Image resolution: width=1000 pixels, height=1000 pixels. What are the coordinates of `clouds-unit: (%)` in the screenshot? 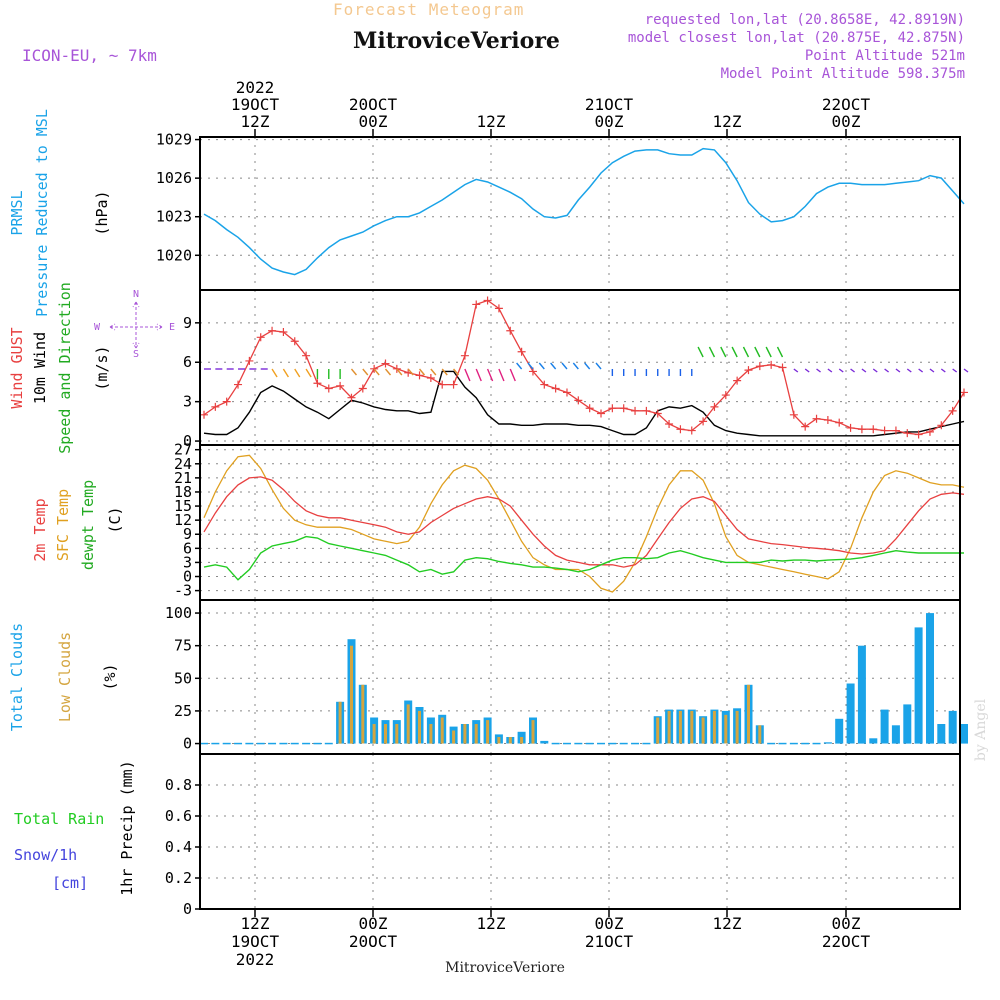 It's located at (110, 676).